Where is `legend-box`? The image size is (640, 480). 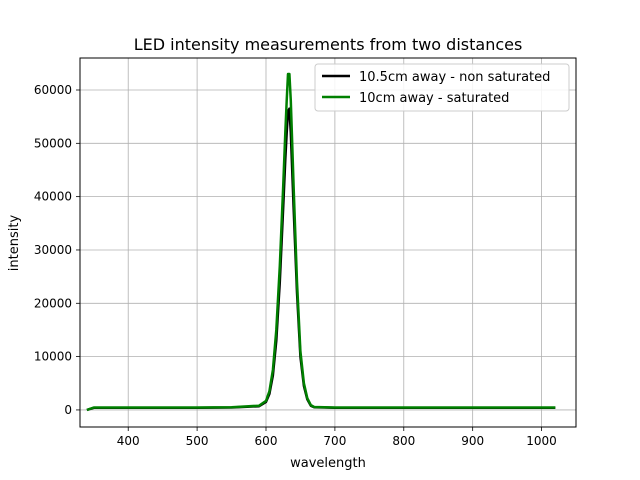 legend-box is located at coordinates (442, 87).